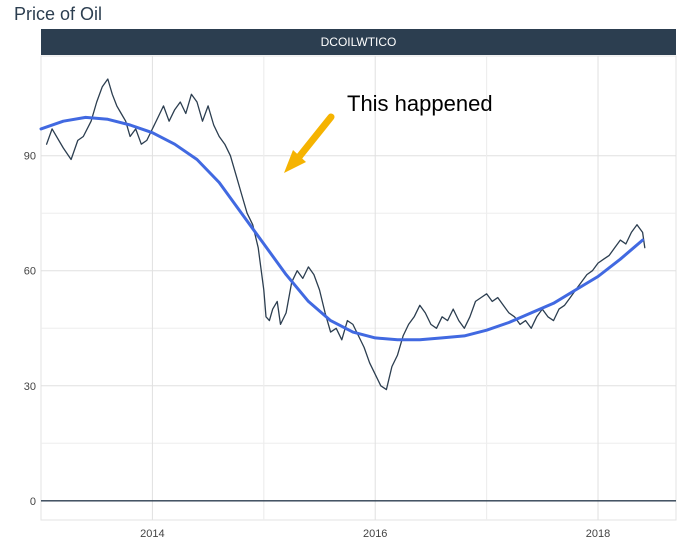 Image resolution: width=680 pixels, height=554 pixels. What do you see at coordinates (33, 502) in the screenshot?
I see `y-tick-label: 0` at bounding box center [33, 502].